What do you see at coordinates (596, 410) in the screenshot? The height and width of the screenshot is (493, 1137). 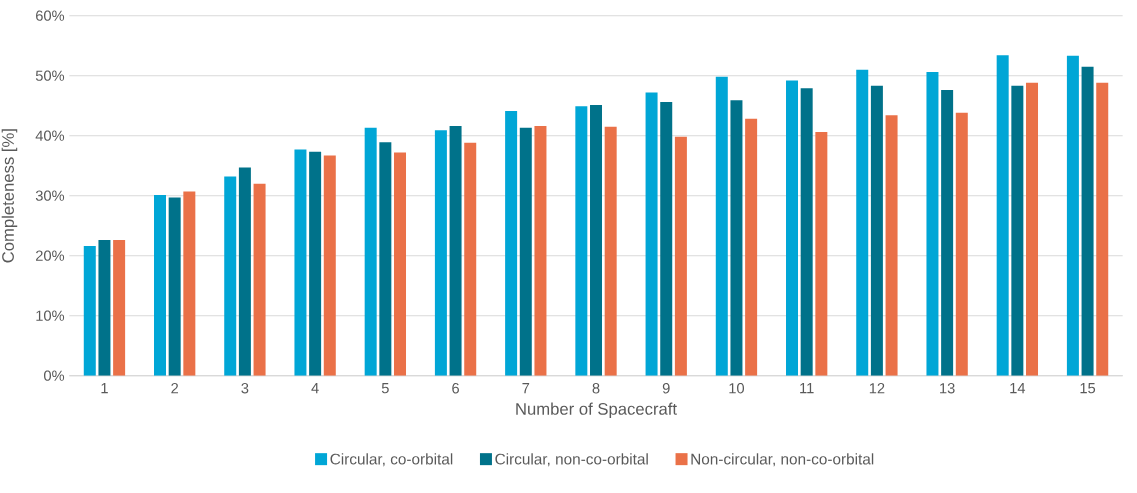 I see `x-axis-title: Number of Spacecraft` at bounding box center [596, 410].